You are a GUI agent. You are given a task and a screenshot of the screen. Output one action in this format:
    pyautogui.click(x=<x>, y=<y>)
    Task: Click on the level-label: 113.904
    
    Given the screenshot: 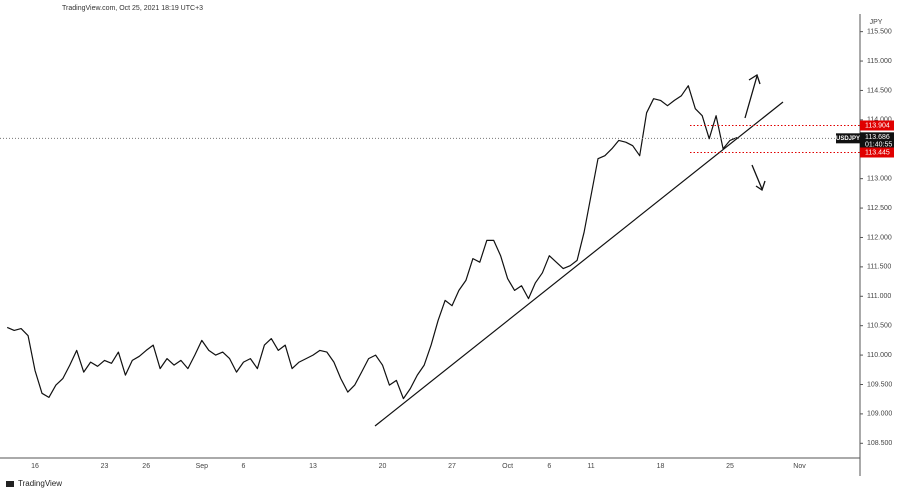 What is the action you would take?
    pyautogui.click(x=877, y=125)
    